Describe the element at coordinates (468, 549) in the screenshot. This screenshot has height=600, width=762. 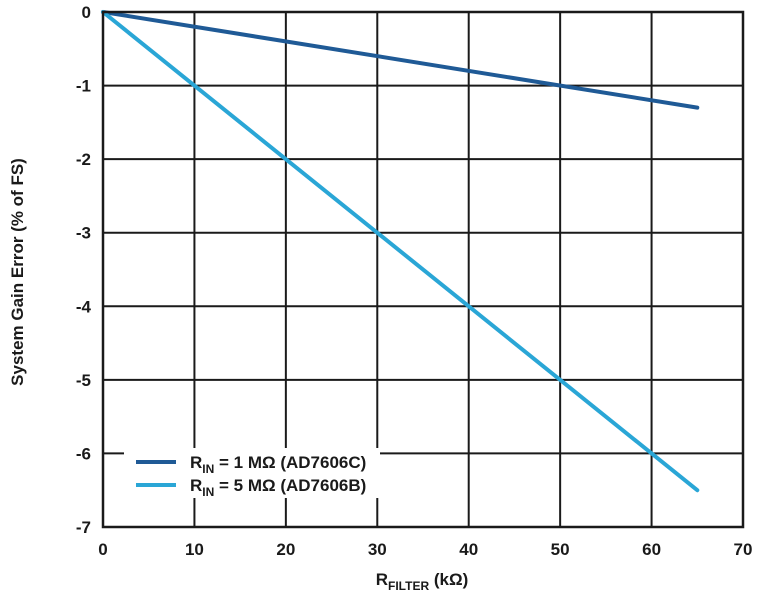
I see `x-tick-label: 40` at that location.